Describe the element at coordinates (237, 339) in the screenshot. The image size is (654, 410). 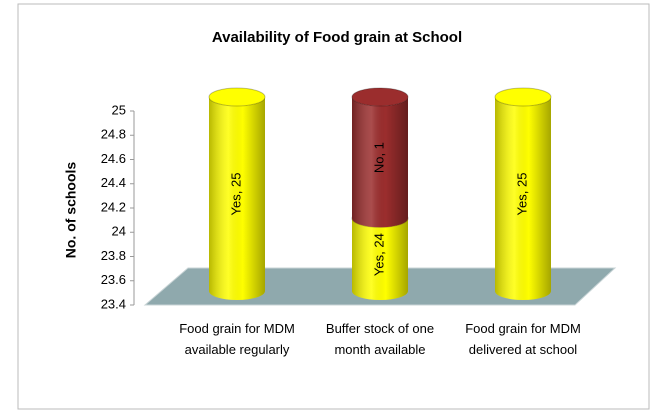
I see `x-tick-label: Food grain for MDM available regularly` at that location.